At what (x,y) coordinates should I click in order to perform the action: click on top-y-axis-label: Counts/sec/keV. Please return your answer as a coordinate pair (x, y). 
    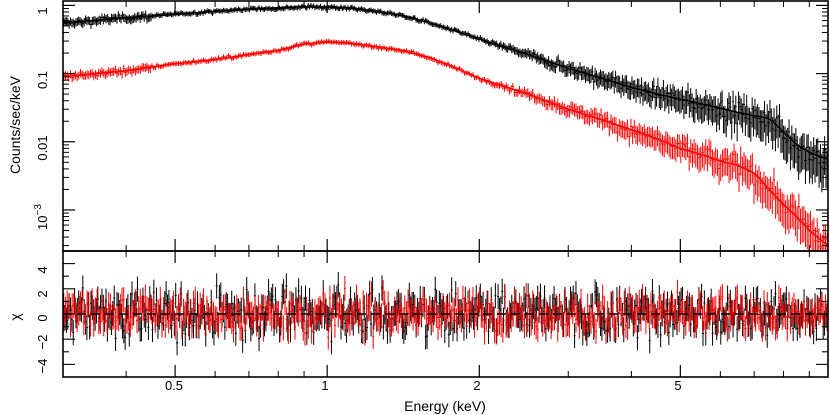
    Looking at the image, I should click on (15, 124).